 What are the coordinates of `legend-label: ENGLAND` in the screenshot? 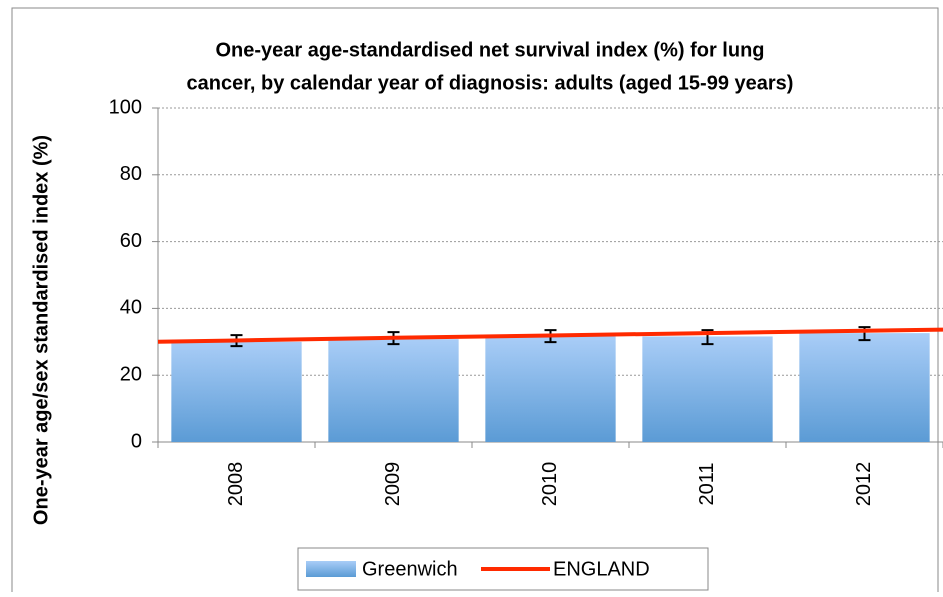 It's located at (601, 569).